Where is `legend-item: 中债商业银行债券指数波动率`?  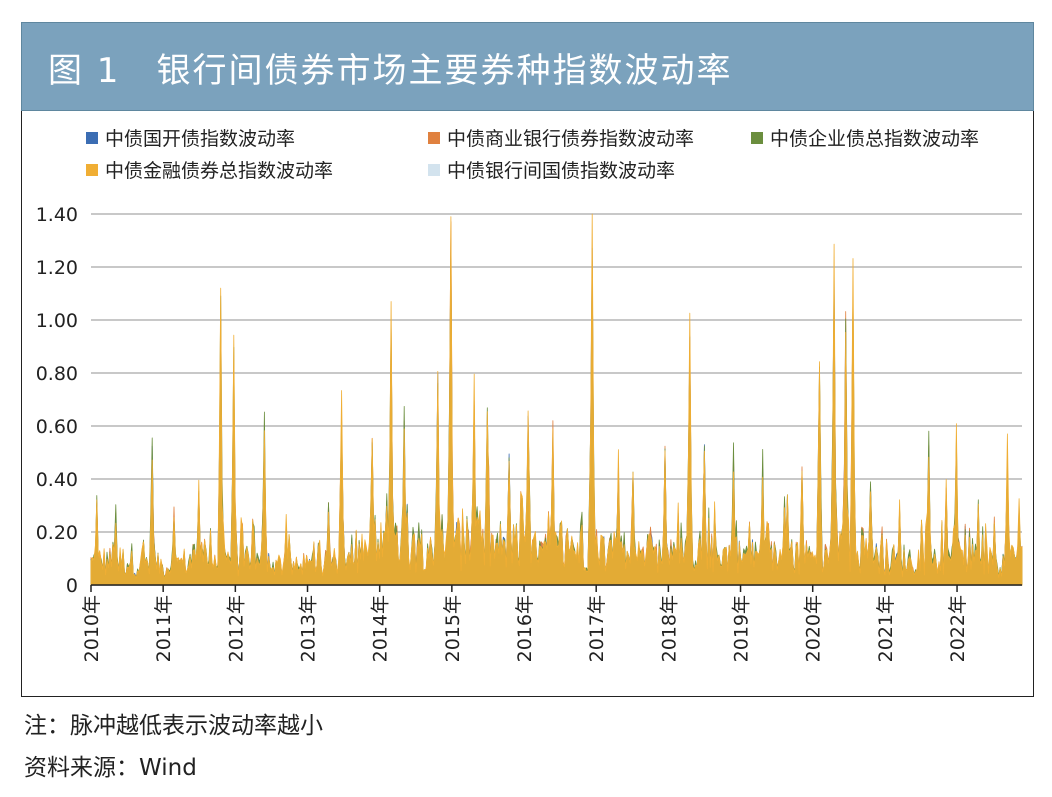 legend-item: 中债商业银行债券指数波动率 is located at coordinates (561, 139).